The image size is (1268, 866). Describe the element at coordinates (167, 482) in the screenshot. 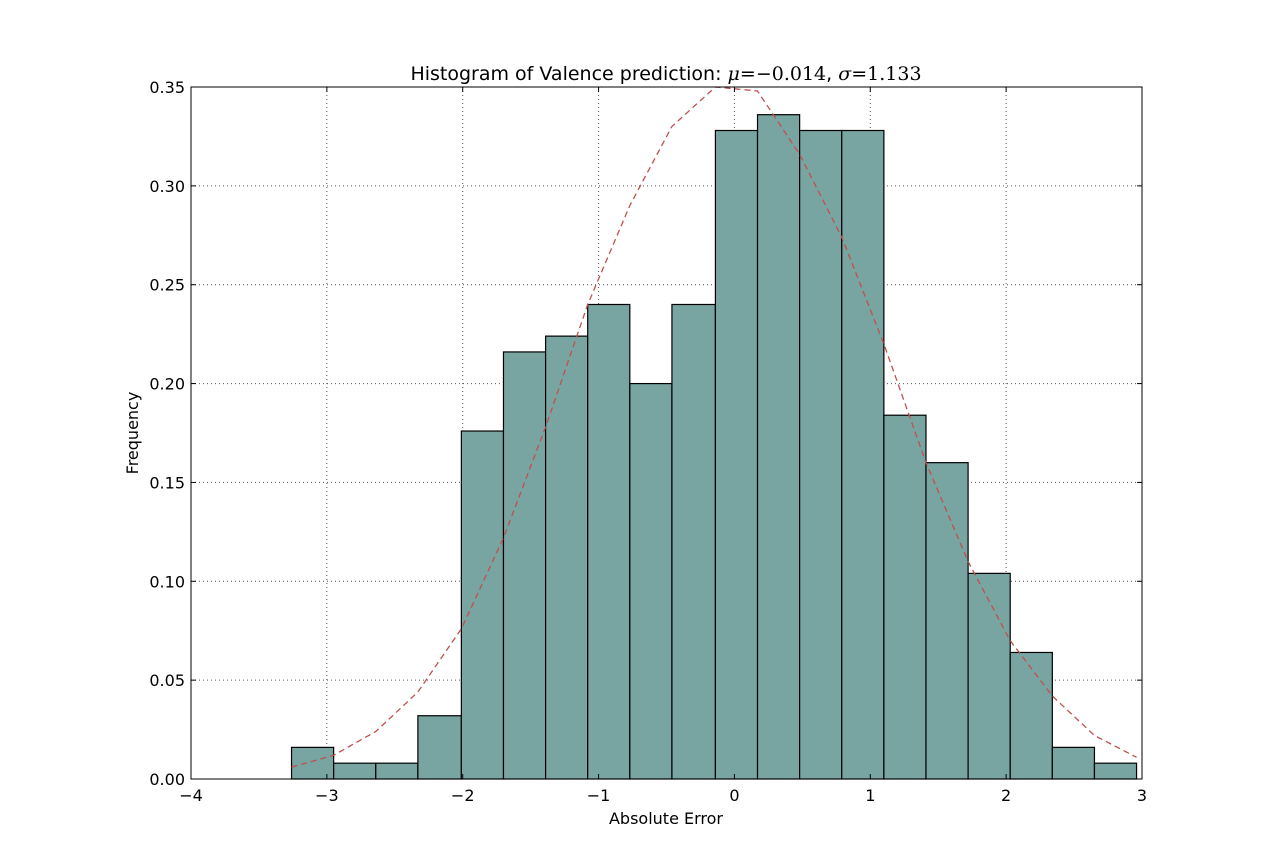

I see `y-tick-label-3: 0.15` at that location.